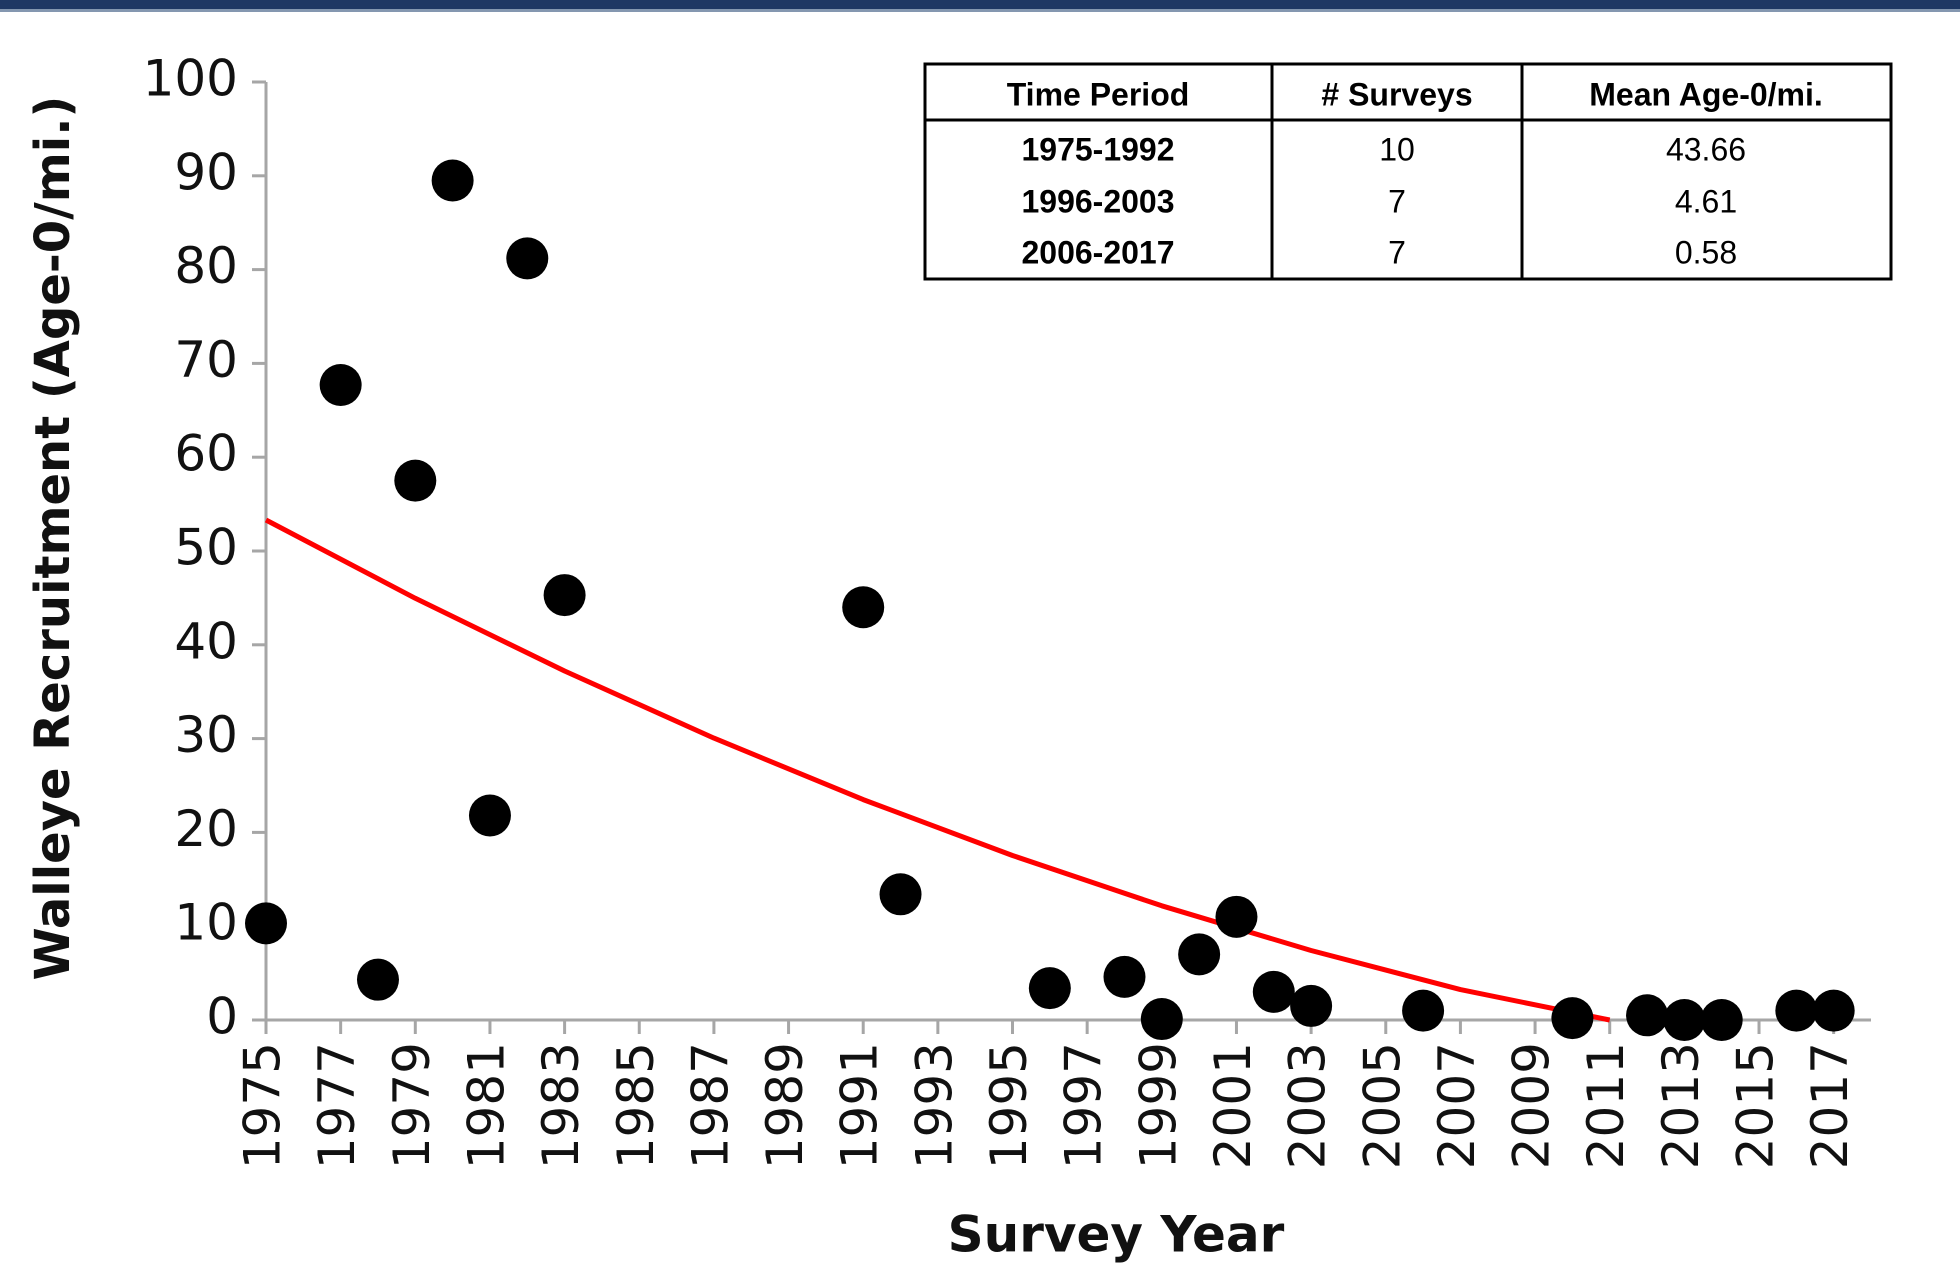  What do you see at coordinates (190, 79) in the screenshot?
I see `y-tick-label: 100` at bounding box center [190, 79].